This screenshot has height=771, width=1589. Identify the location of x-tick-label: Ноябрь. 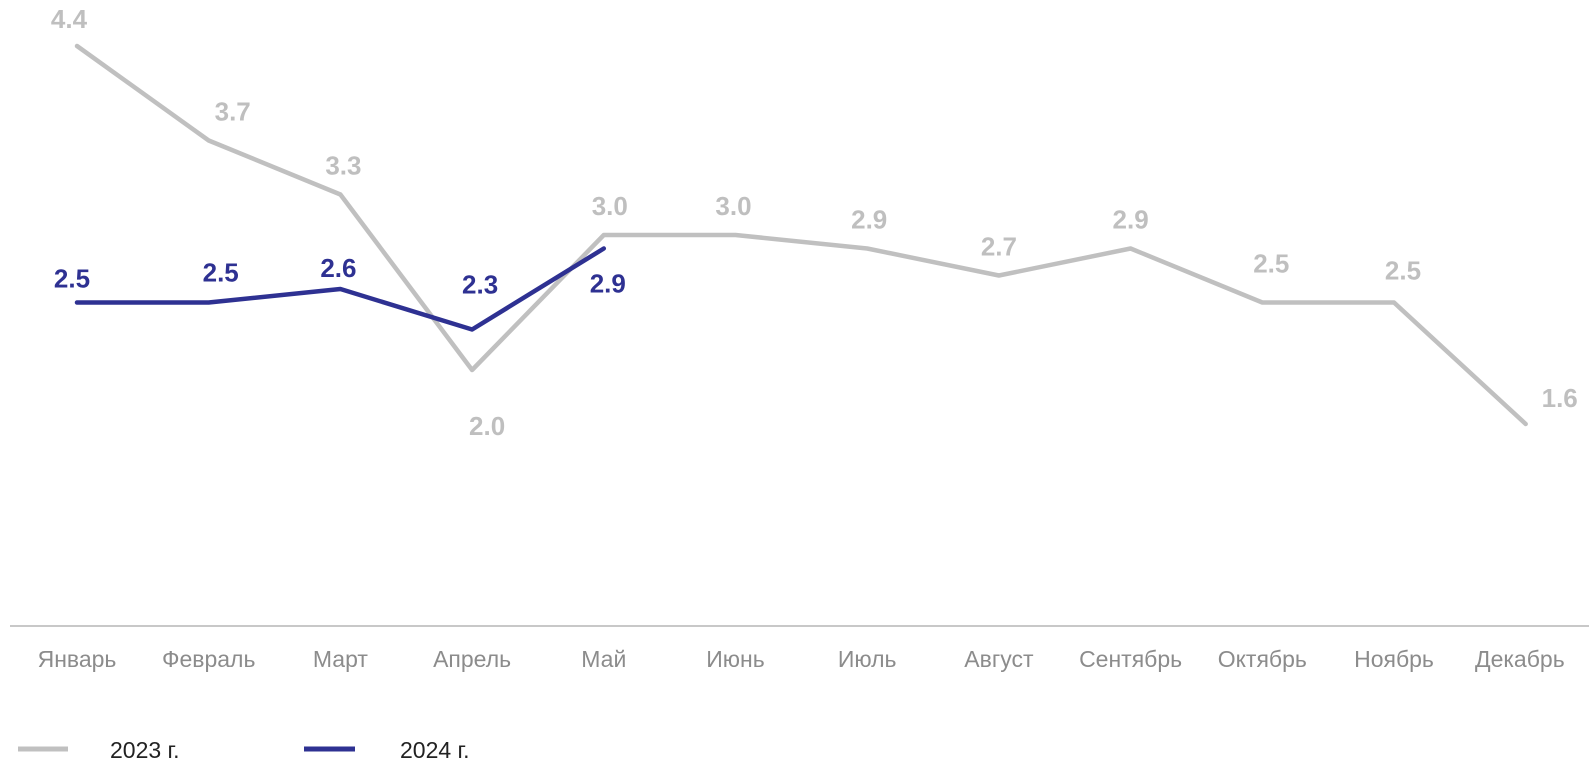
(1394, 659).